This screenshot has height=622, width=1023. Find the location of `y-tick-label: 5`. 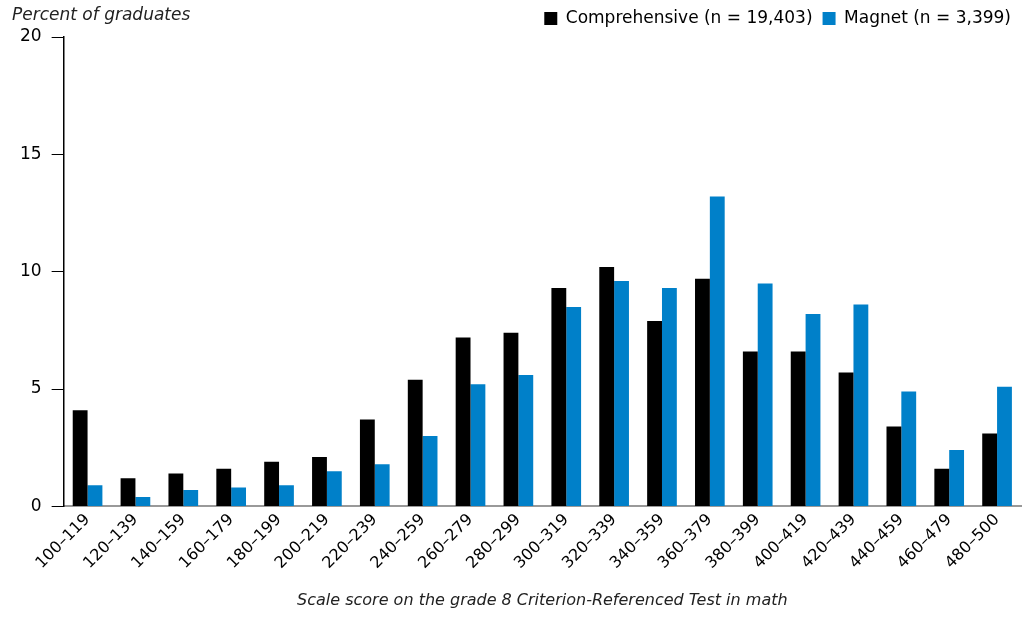

y-tick-label: 5 is located at coordinates (36, 387).